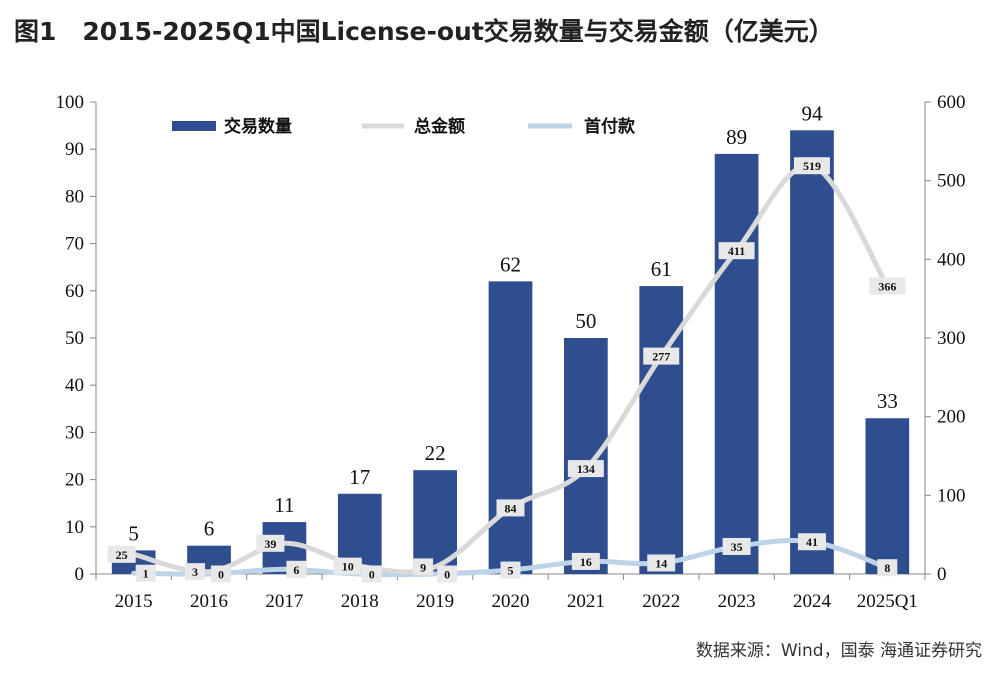 The height and width of the screenshot is (674, 1000). I want to click on total-amount-data-label: 411, so click(736, 251).